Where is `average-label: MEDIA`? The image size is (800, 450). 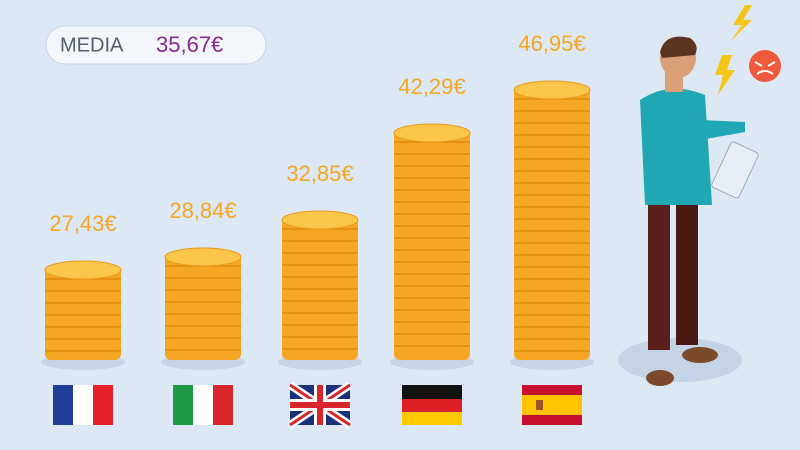 average-label: MEDIA is located at coordinates (92, 45).